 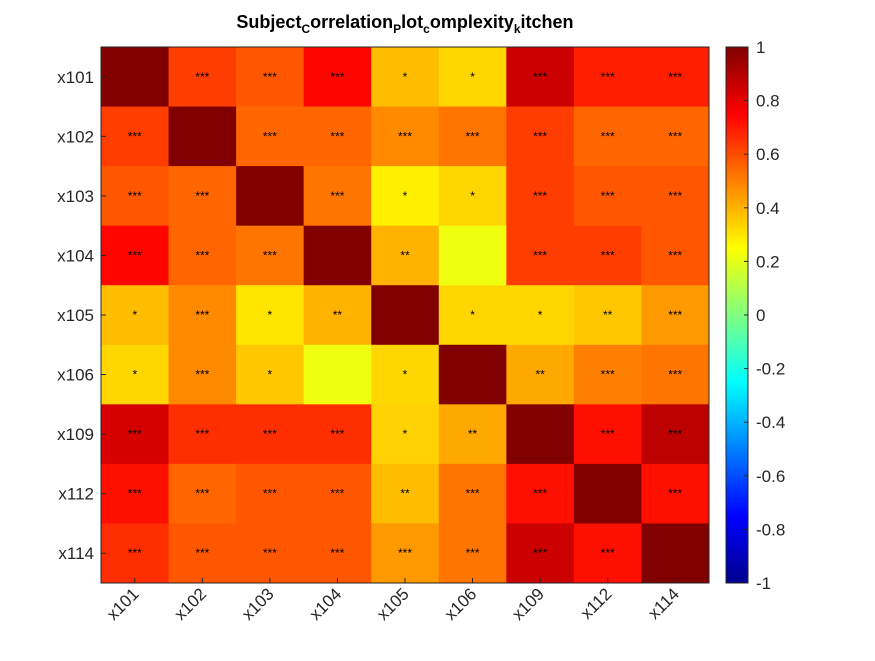 What do you see at coordinates (426, 29) in the screenshot?
I see `title-part: c` at bounding box center [426, 29].